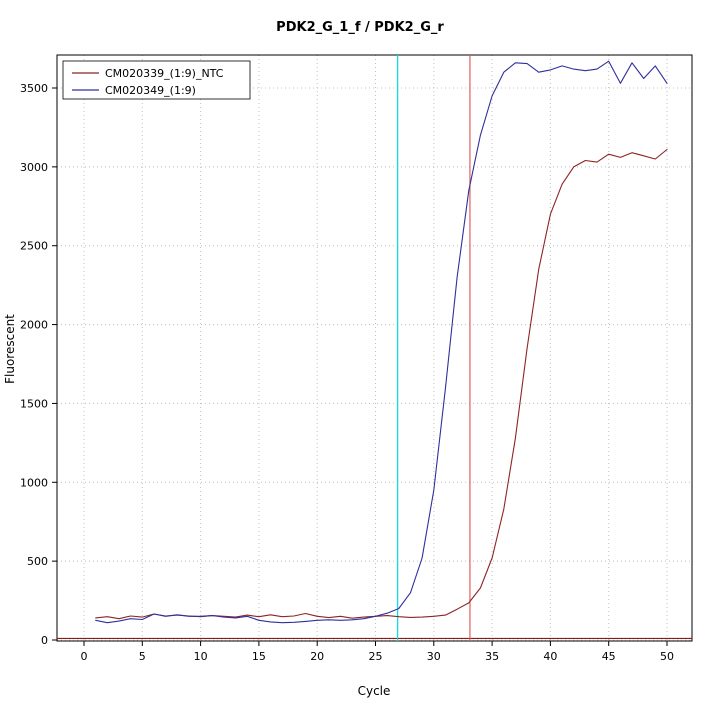 This screenshot has height=720, width=720. I want to click on legend-label: CM020349_(1:9), so click(150, 90).